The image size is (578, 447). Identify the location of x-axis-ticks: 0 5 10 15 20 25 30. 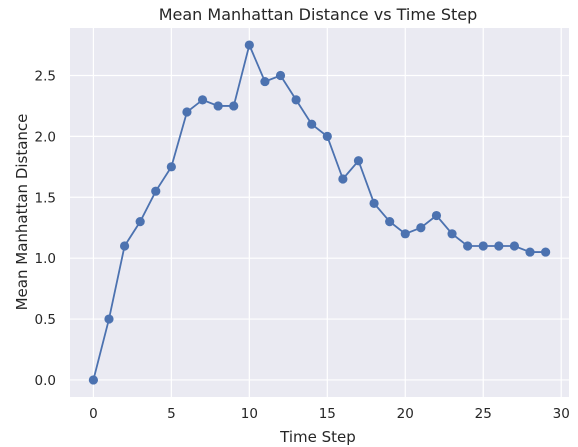
(329, 414).